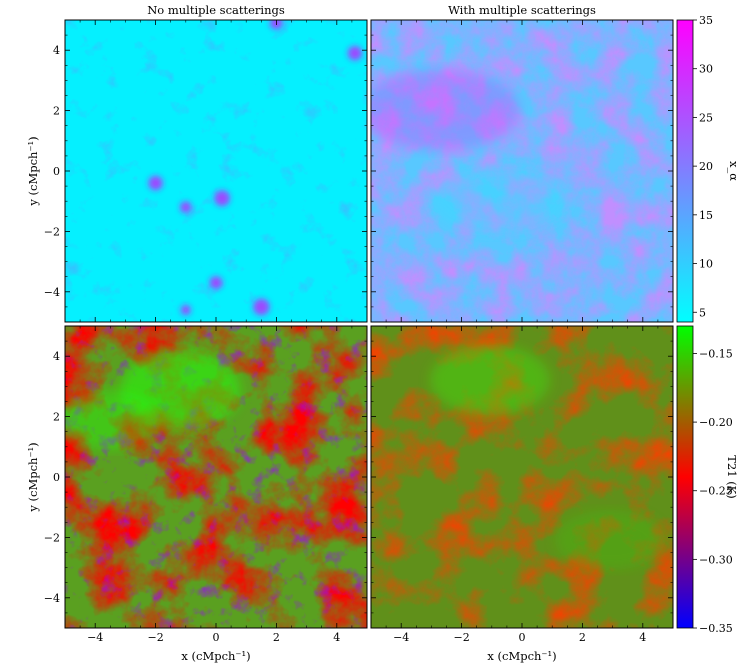 Image resolution: width=748 pixels, height=668 pixels. What do you see at coordinates (716, 491) in the screenshot?
I see `colorbar-tick-label: −0.25` at bounding box center [716, 491].